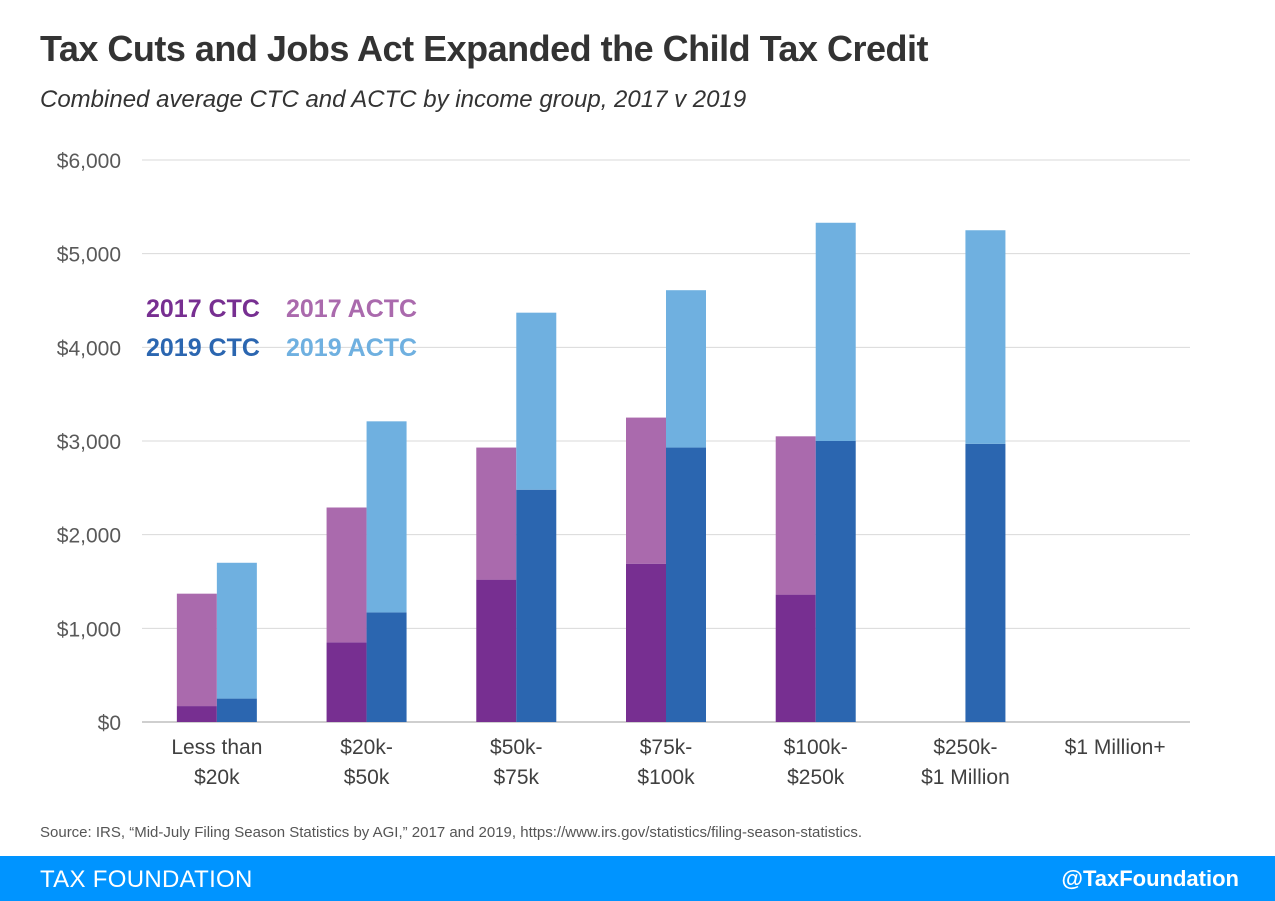 The width and height of the screenshot is (1275, 901). I want to click on y-tick-label: $6,000, so click(89, 161).